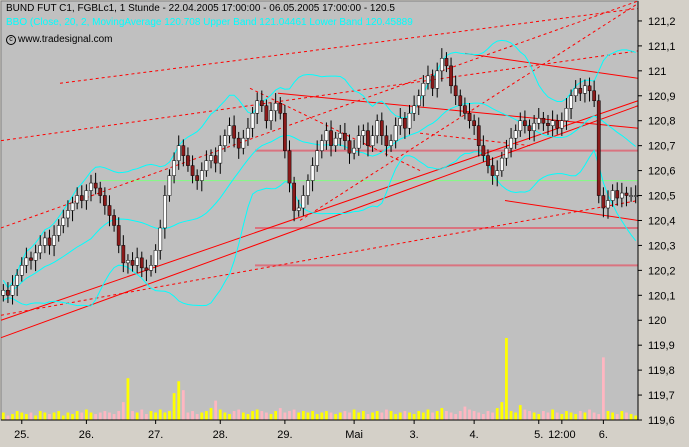 The width and height of the screenshot is (689, 447). Describe the element at coordinates (284, 435) in the screenshot. I see `time-tick-label: 29.` at that location.